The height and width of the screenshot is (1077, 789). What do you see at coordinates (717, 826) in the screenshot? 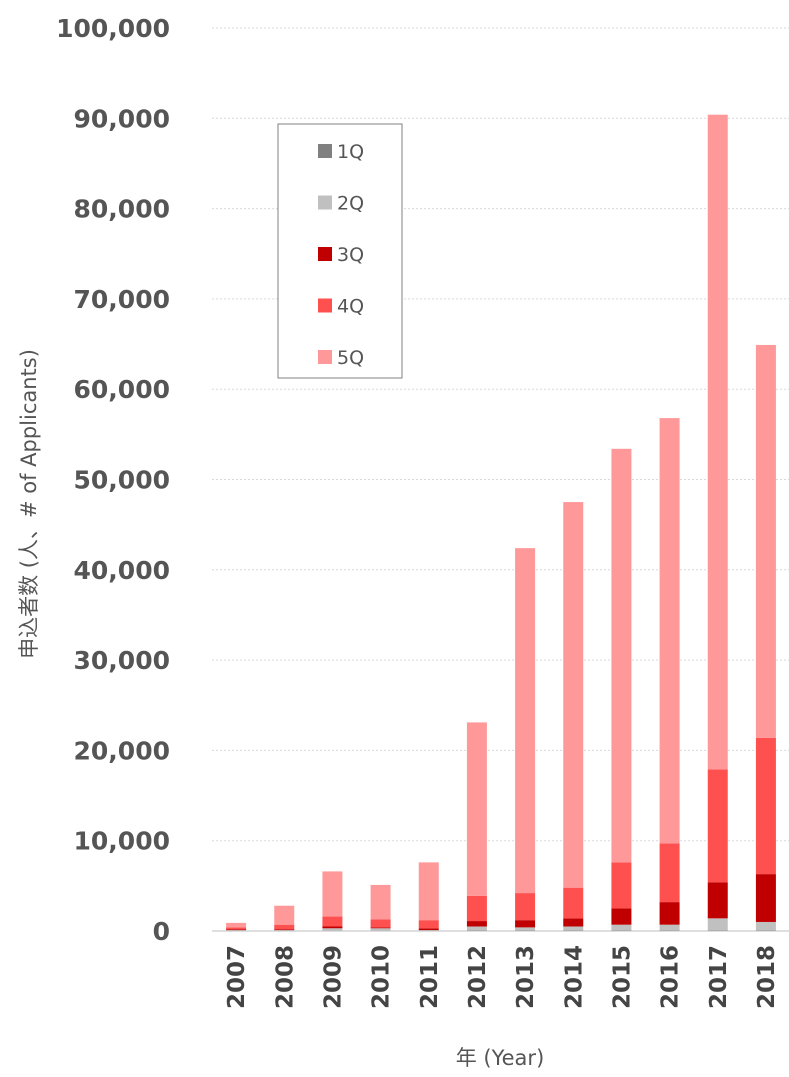
I see `bar-segment-4q-2017` at bounding box center [717, 826].